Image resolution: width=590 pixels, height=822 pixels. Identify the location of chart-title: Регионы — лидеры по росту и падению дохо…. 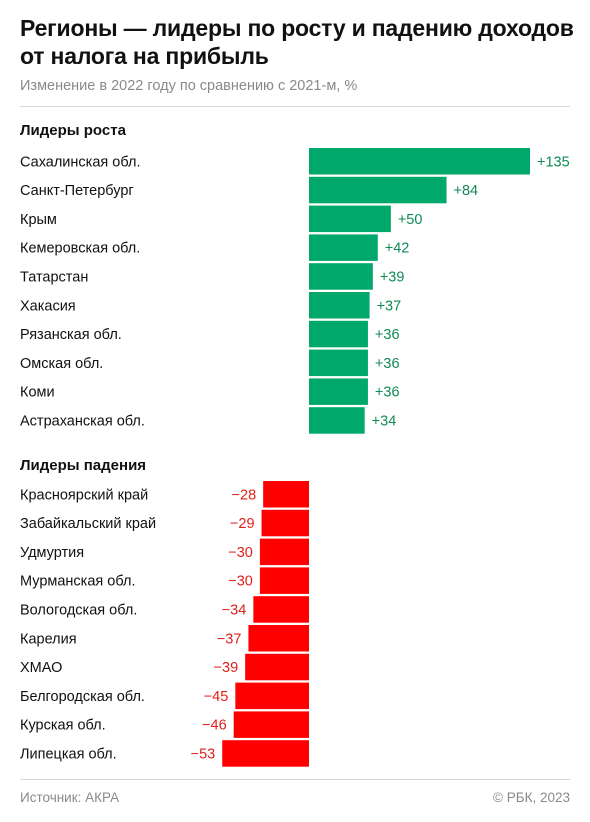
(297, 42).